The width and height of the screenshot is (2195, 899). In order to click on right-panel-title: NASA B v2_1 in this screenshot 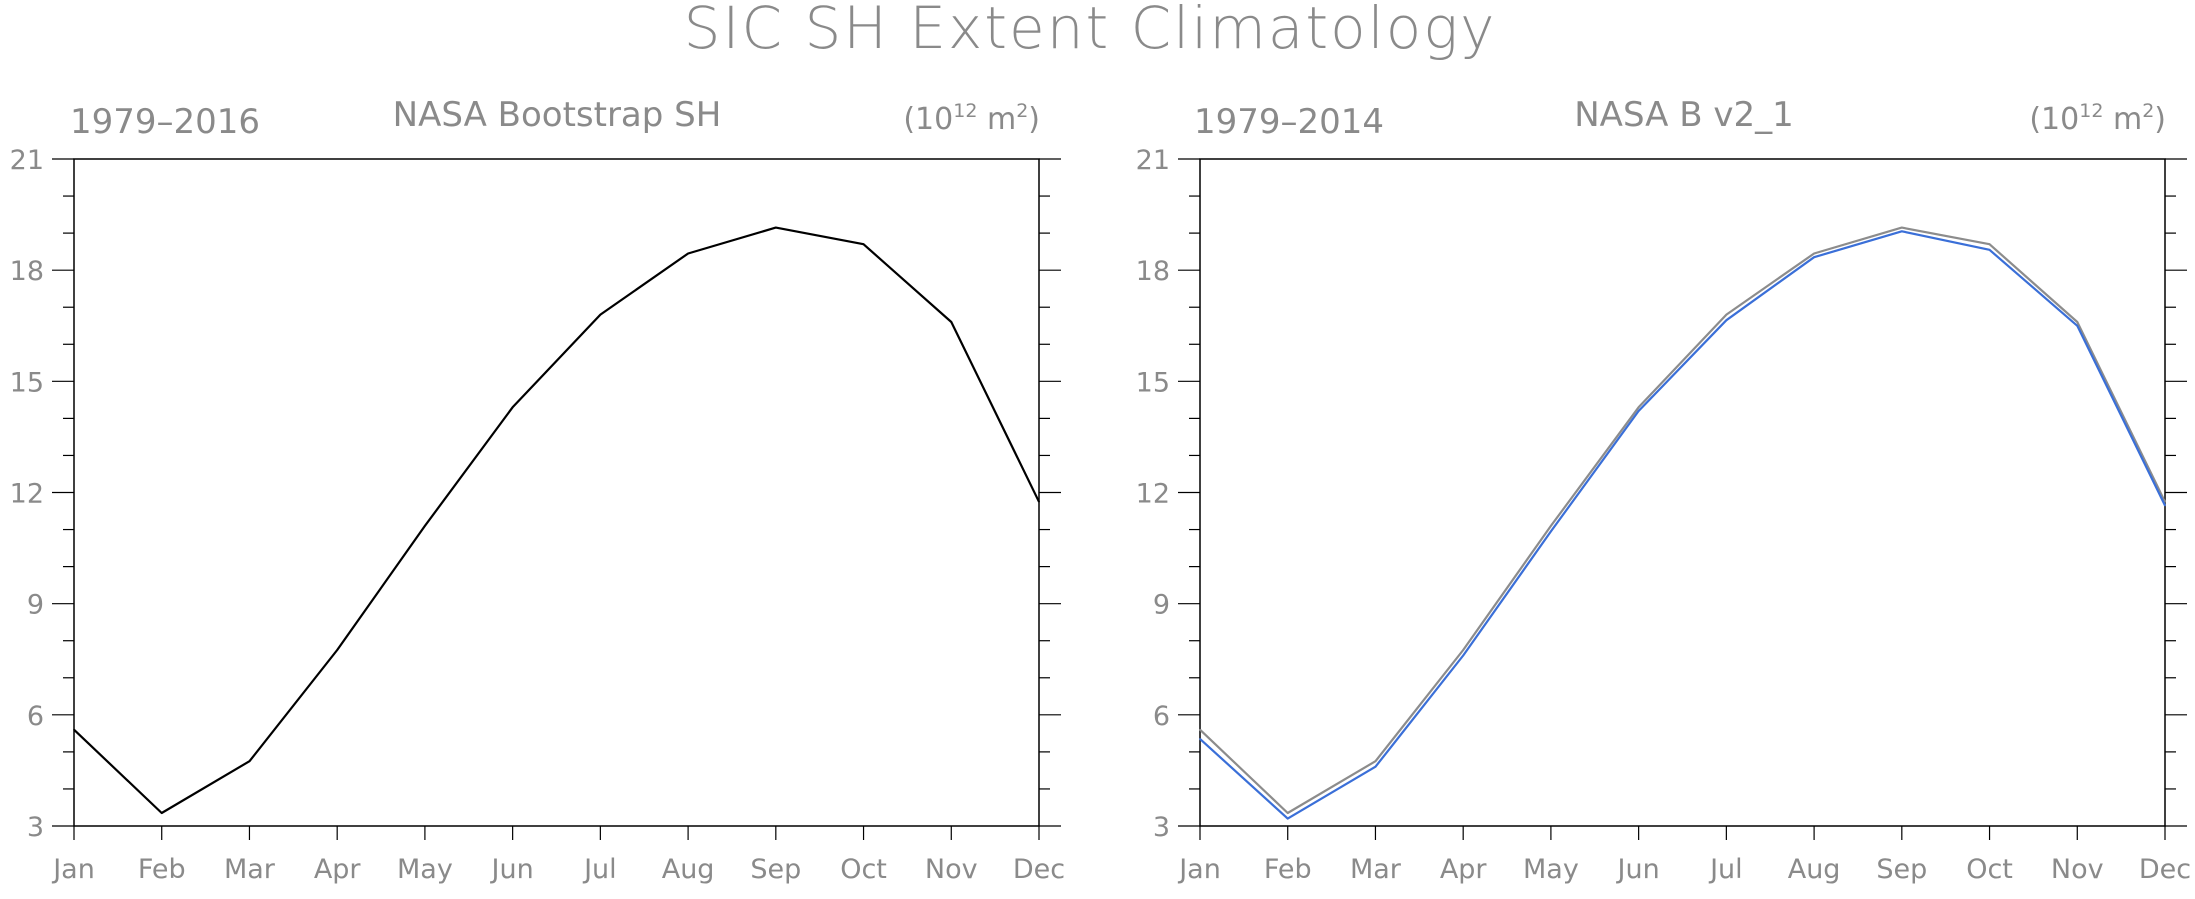, I will do `click(1684, 115)`.